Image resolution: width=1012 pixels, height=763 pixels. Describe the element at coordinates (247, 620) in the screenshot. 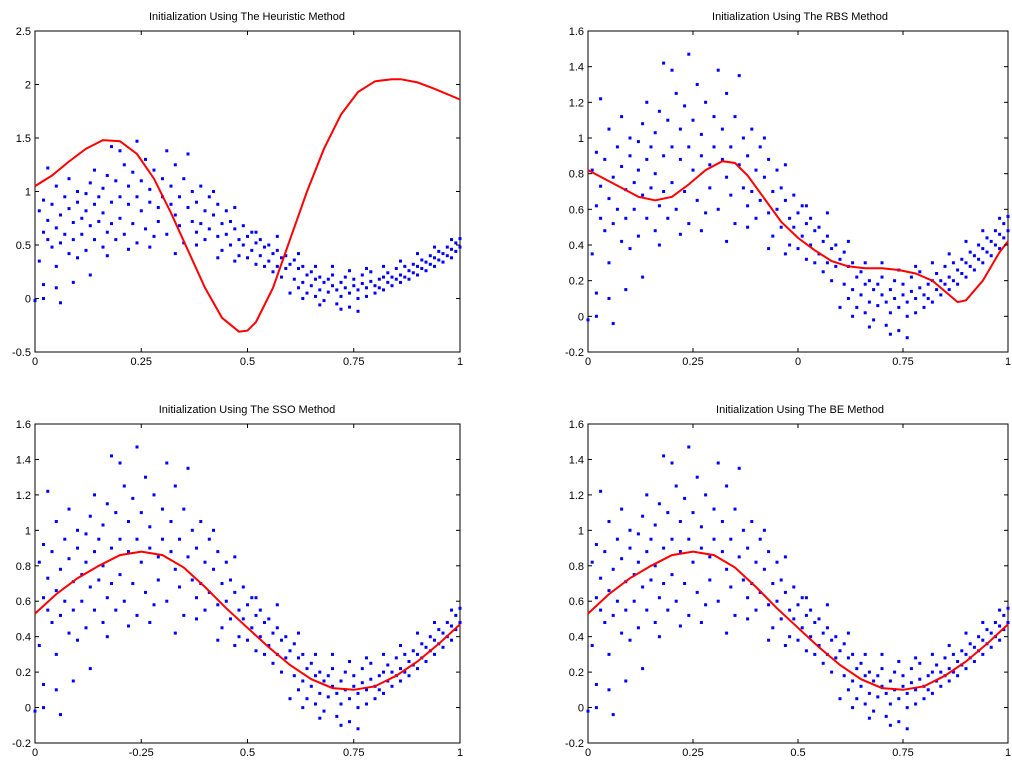

I see `fitted-curve` at that location.